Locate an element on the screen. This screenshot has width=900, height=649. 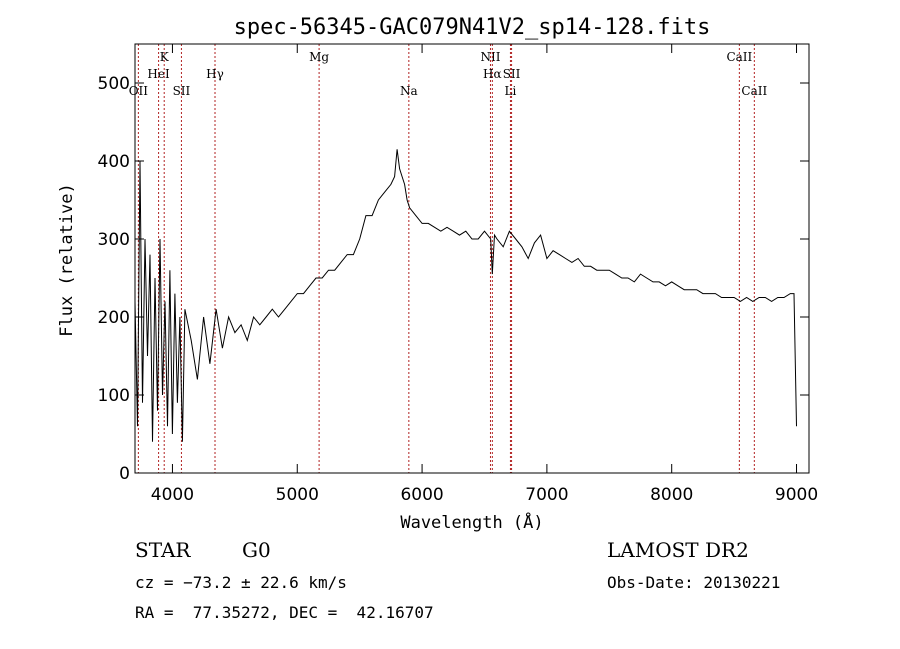
y-axis-label: Flux (relative) is located at coordinates (67, 260).